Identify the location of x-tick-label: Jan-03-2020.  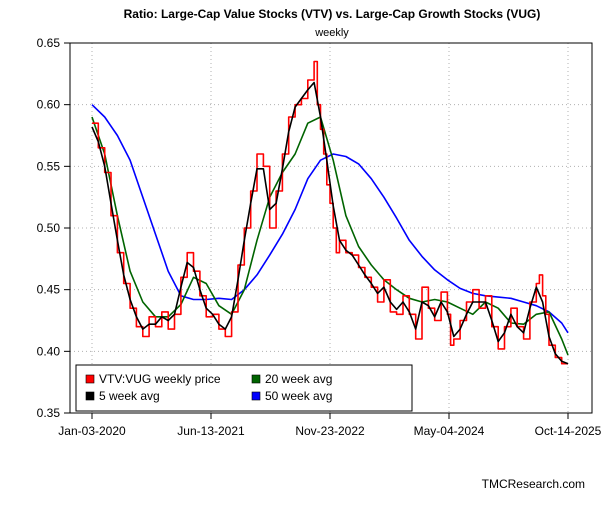
(92, 431).